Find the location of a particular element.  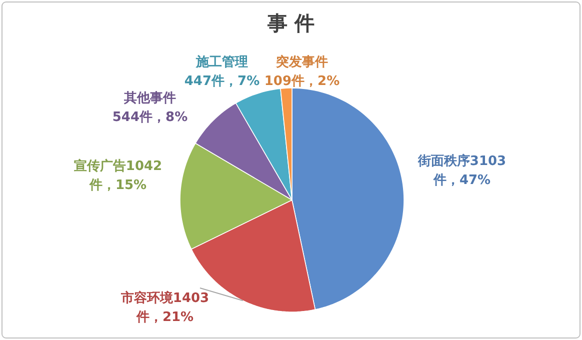

title: 事 件 is located at coordinates (291, 23).